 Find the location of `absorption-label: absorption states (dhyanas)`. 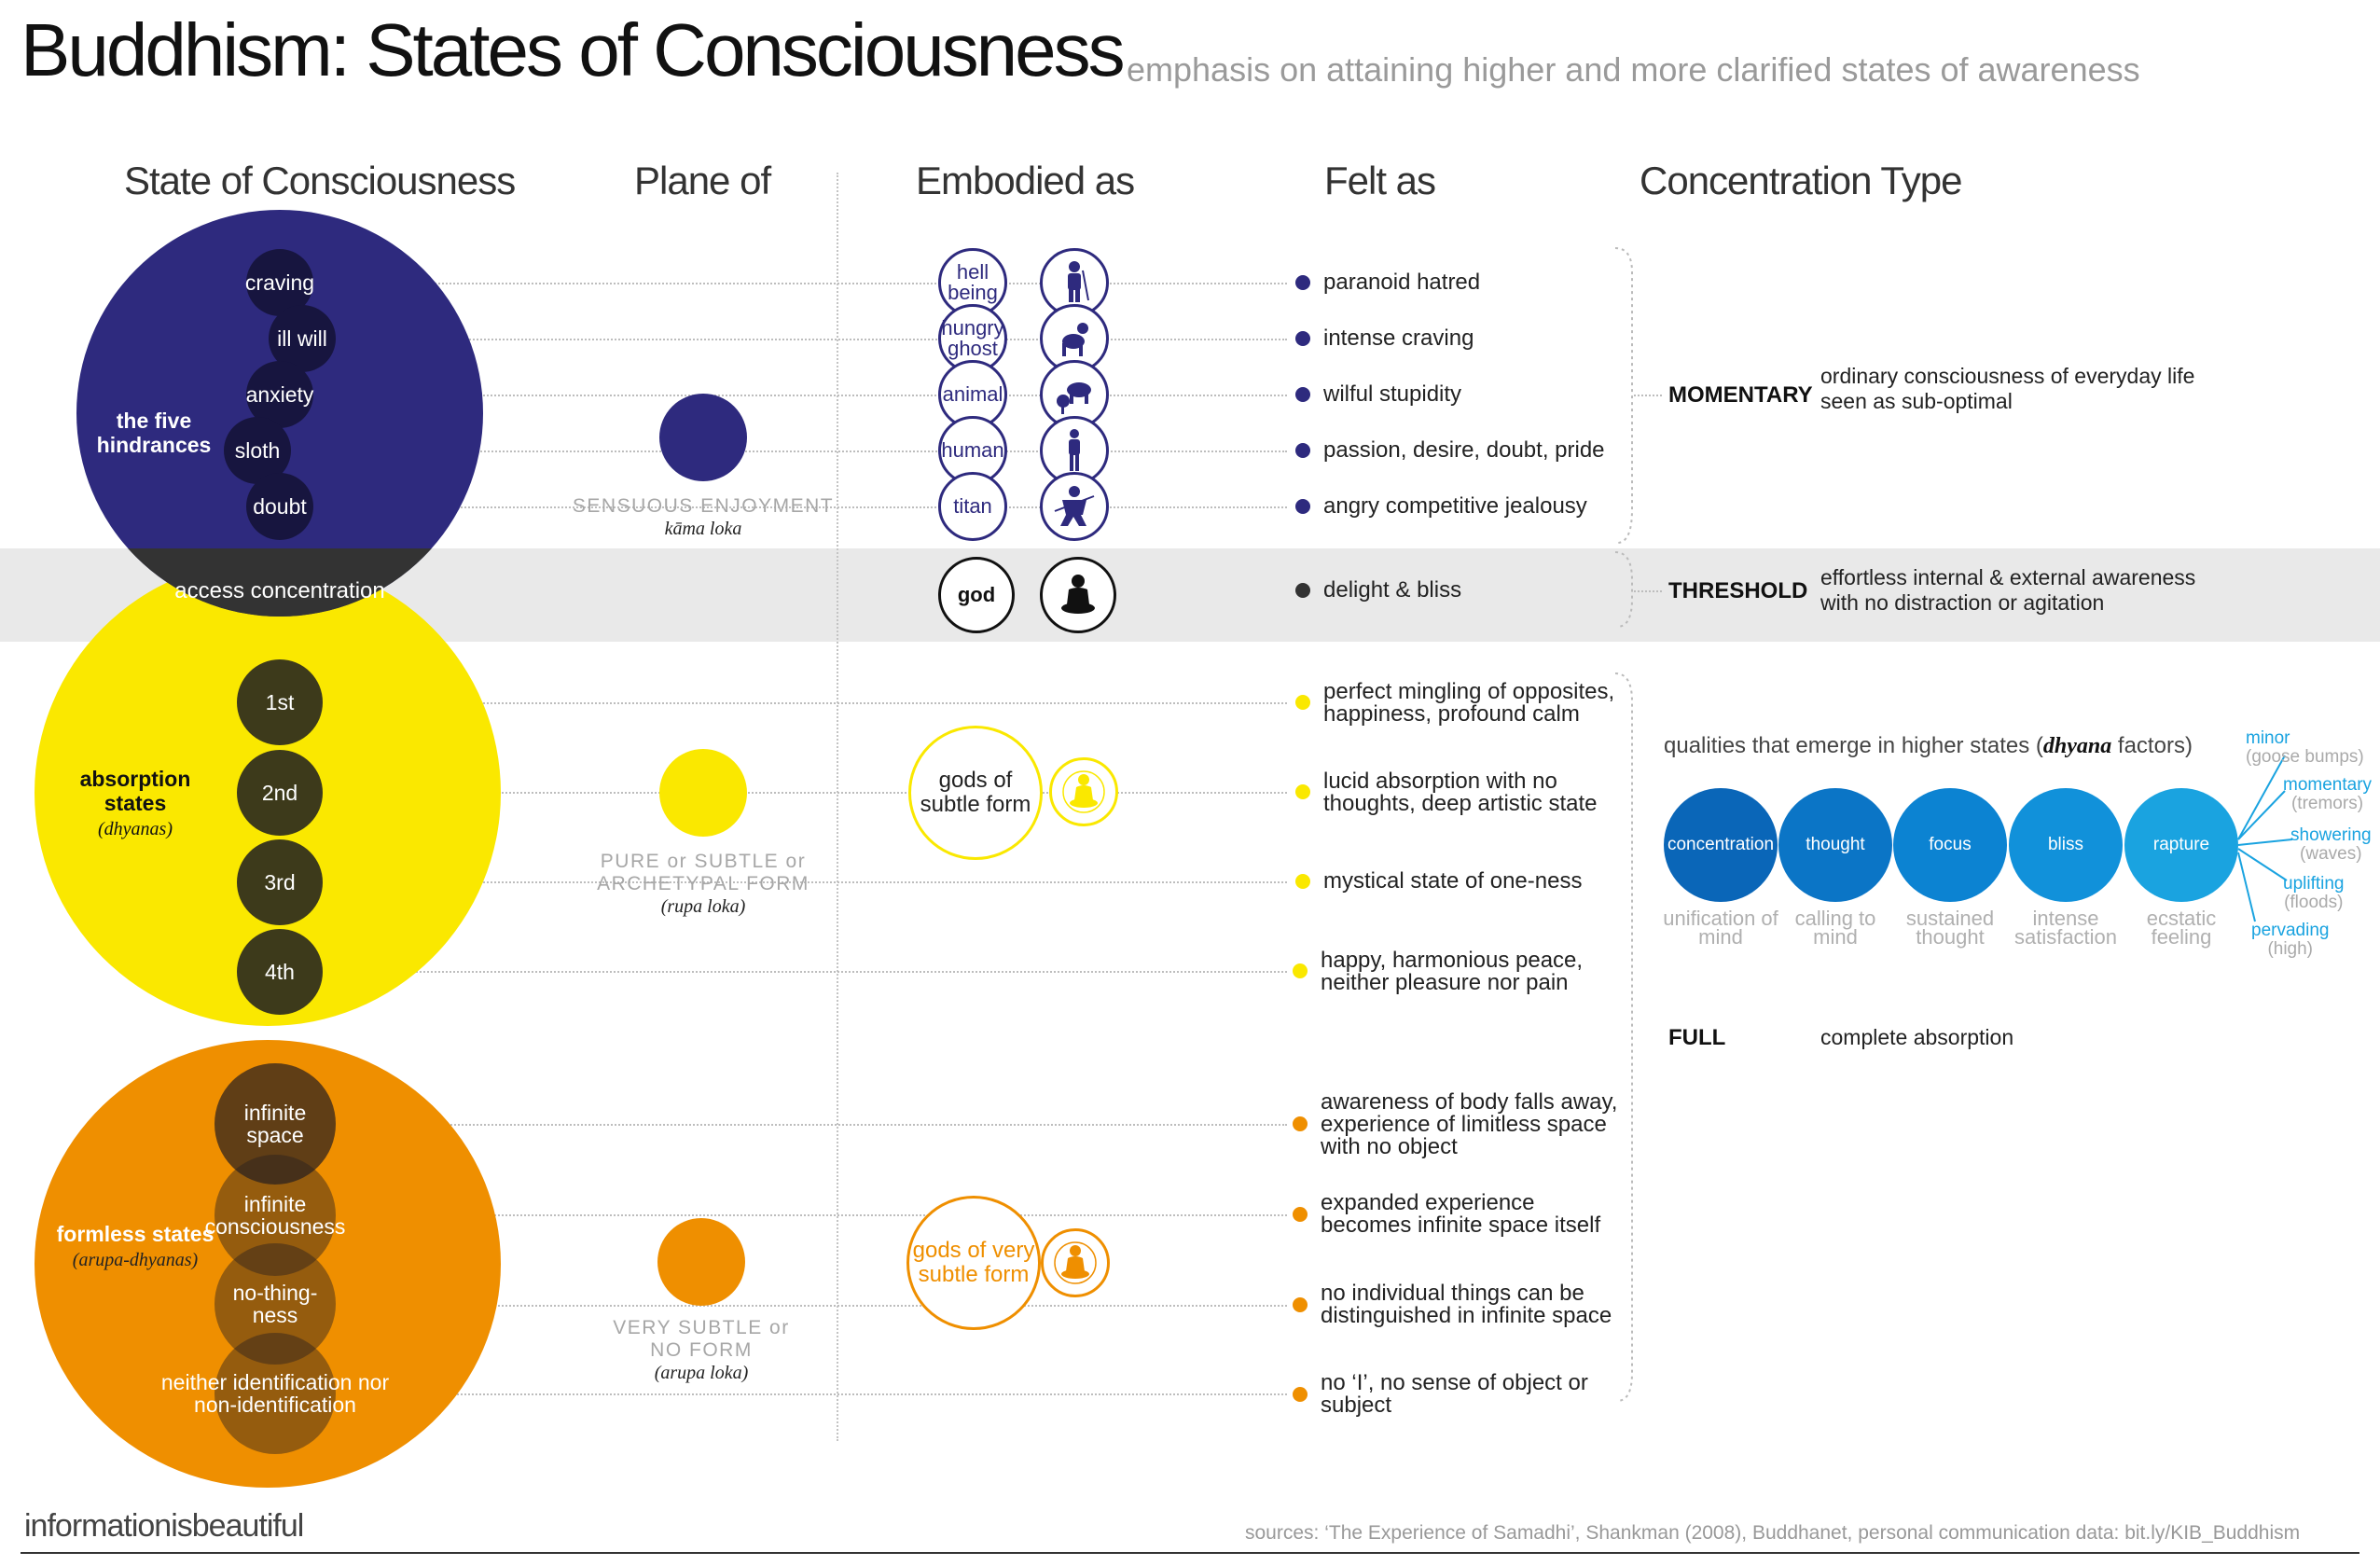

absorption-label: absorption states (dhyanas) is located at coordinates (135, 804).